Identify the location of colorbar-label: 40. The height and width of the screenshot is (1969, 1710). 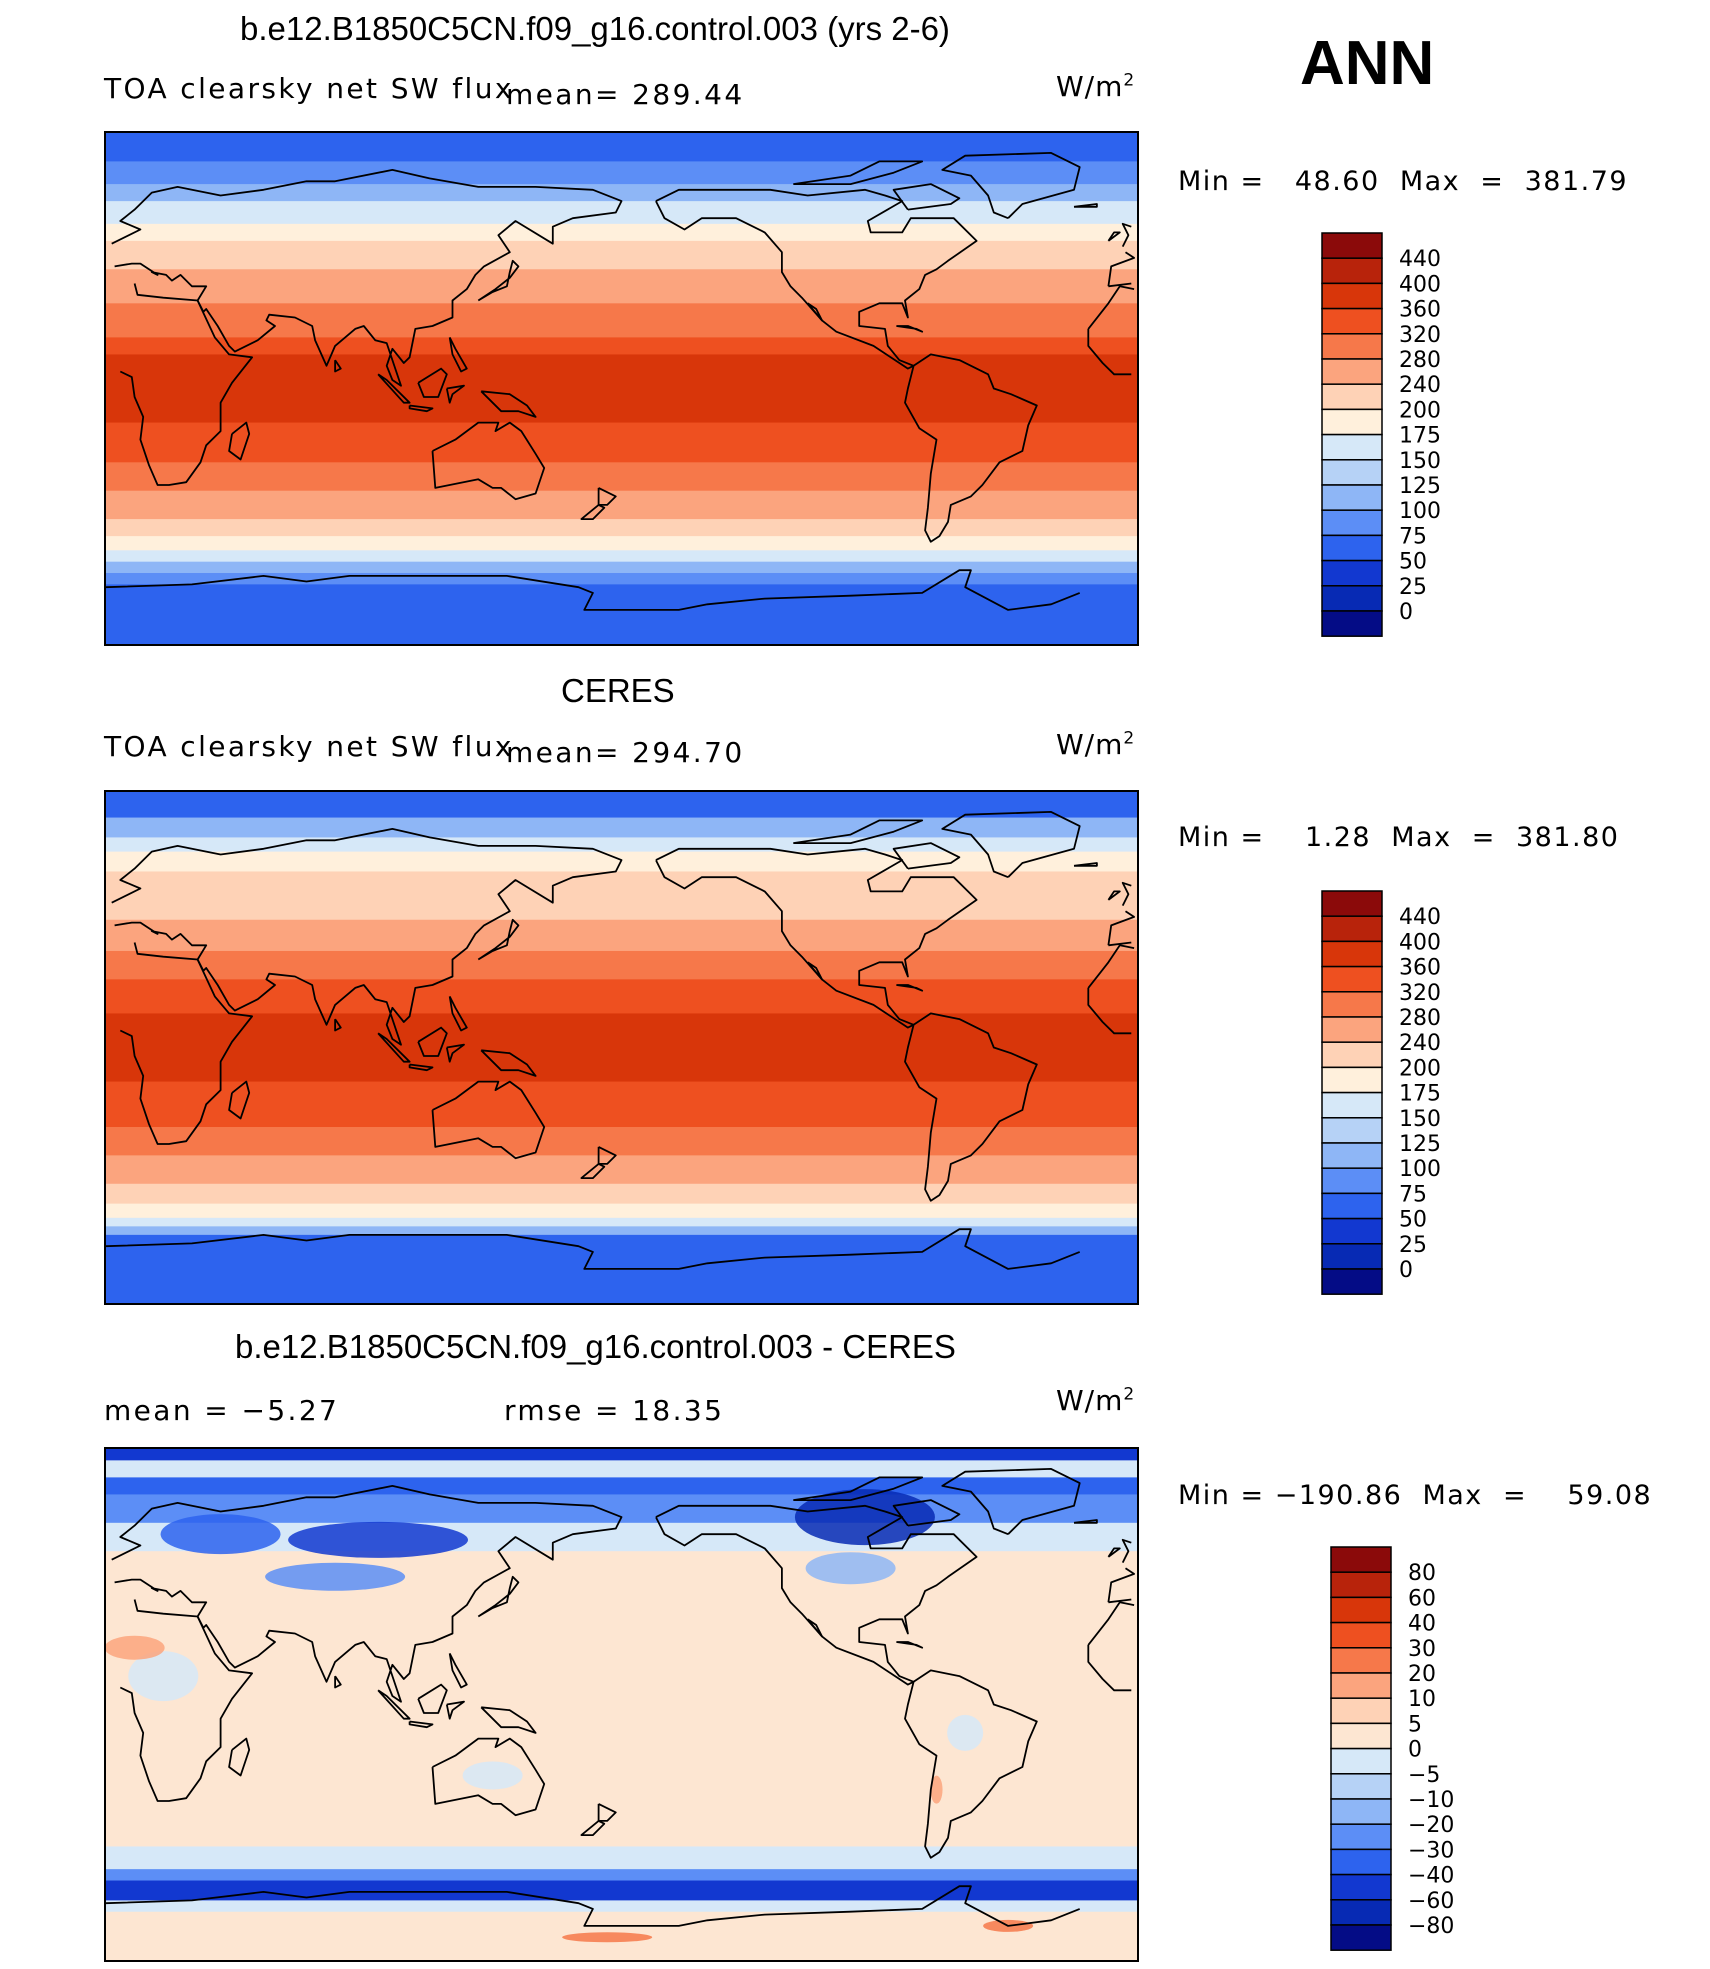
(1422, 1624).